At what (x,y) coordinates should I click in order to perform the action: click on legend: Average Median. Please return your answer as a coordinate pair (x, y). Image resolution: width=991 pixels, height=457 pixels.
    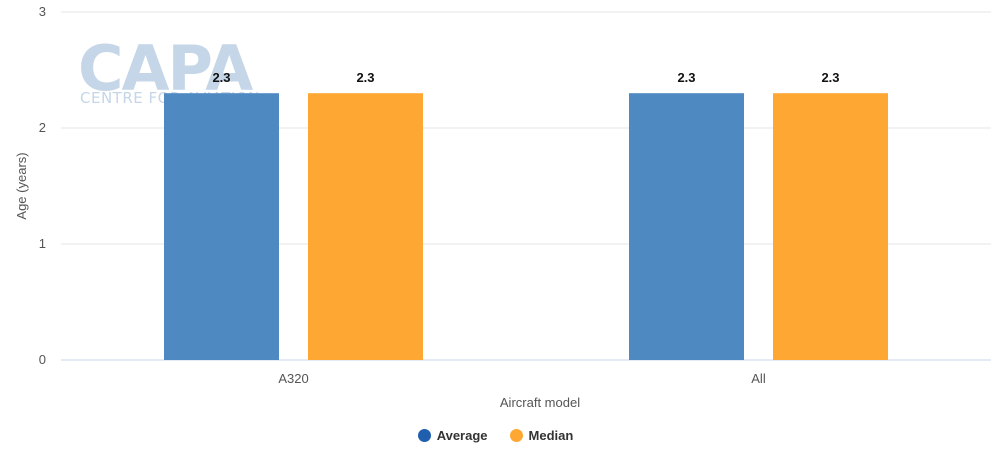
    Looking at the image, I should click on (495, 435).